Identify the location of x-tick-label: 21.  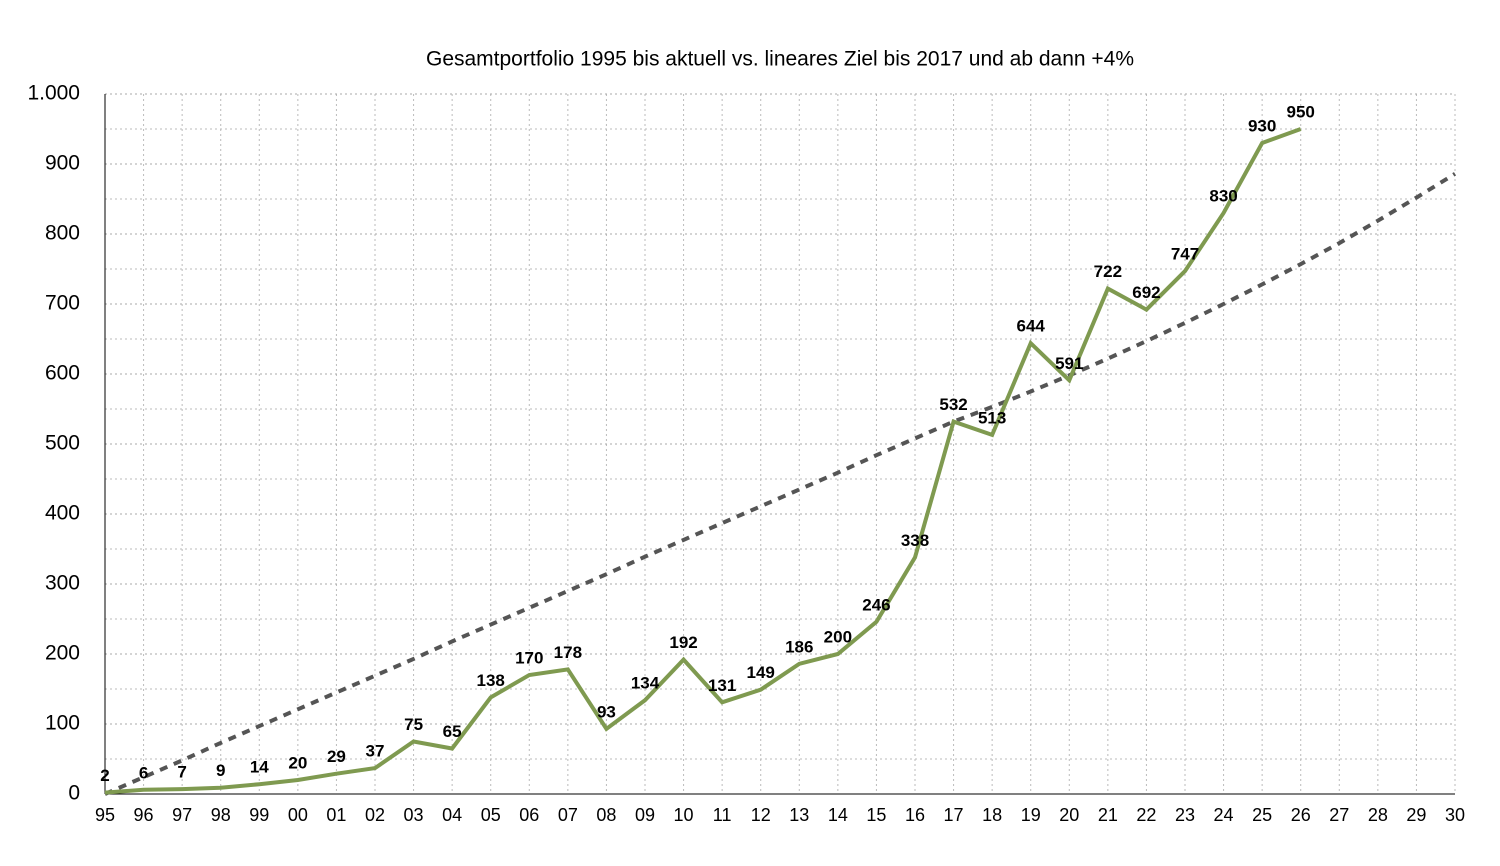
(1108, 815).